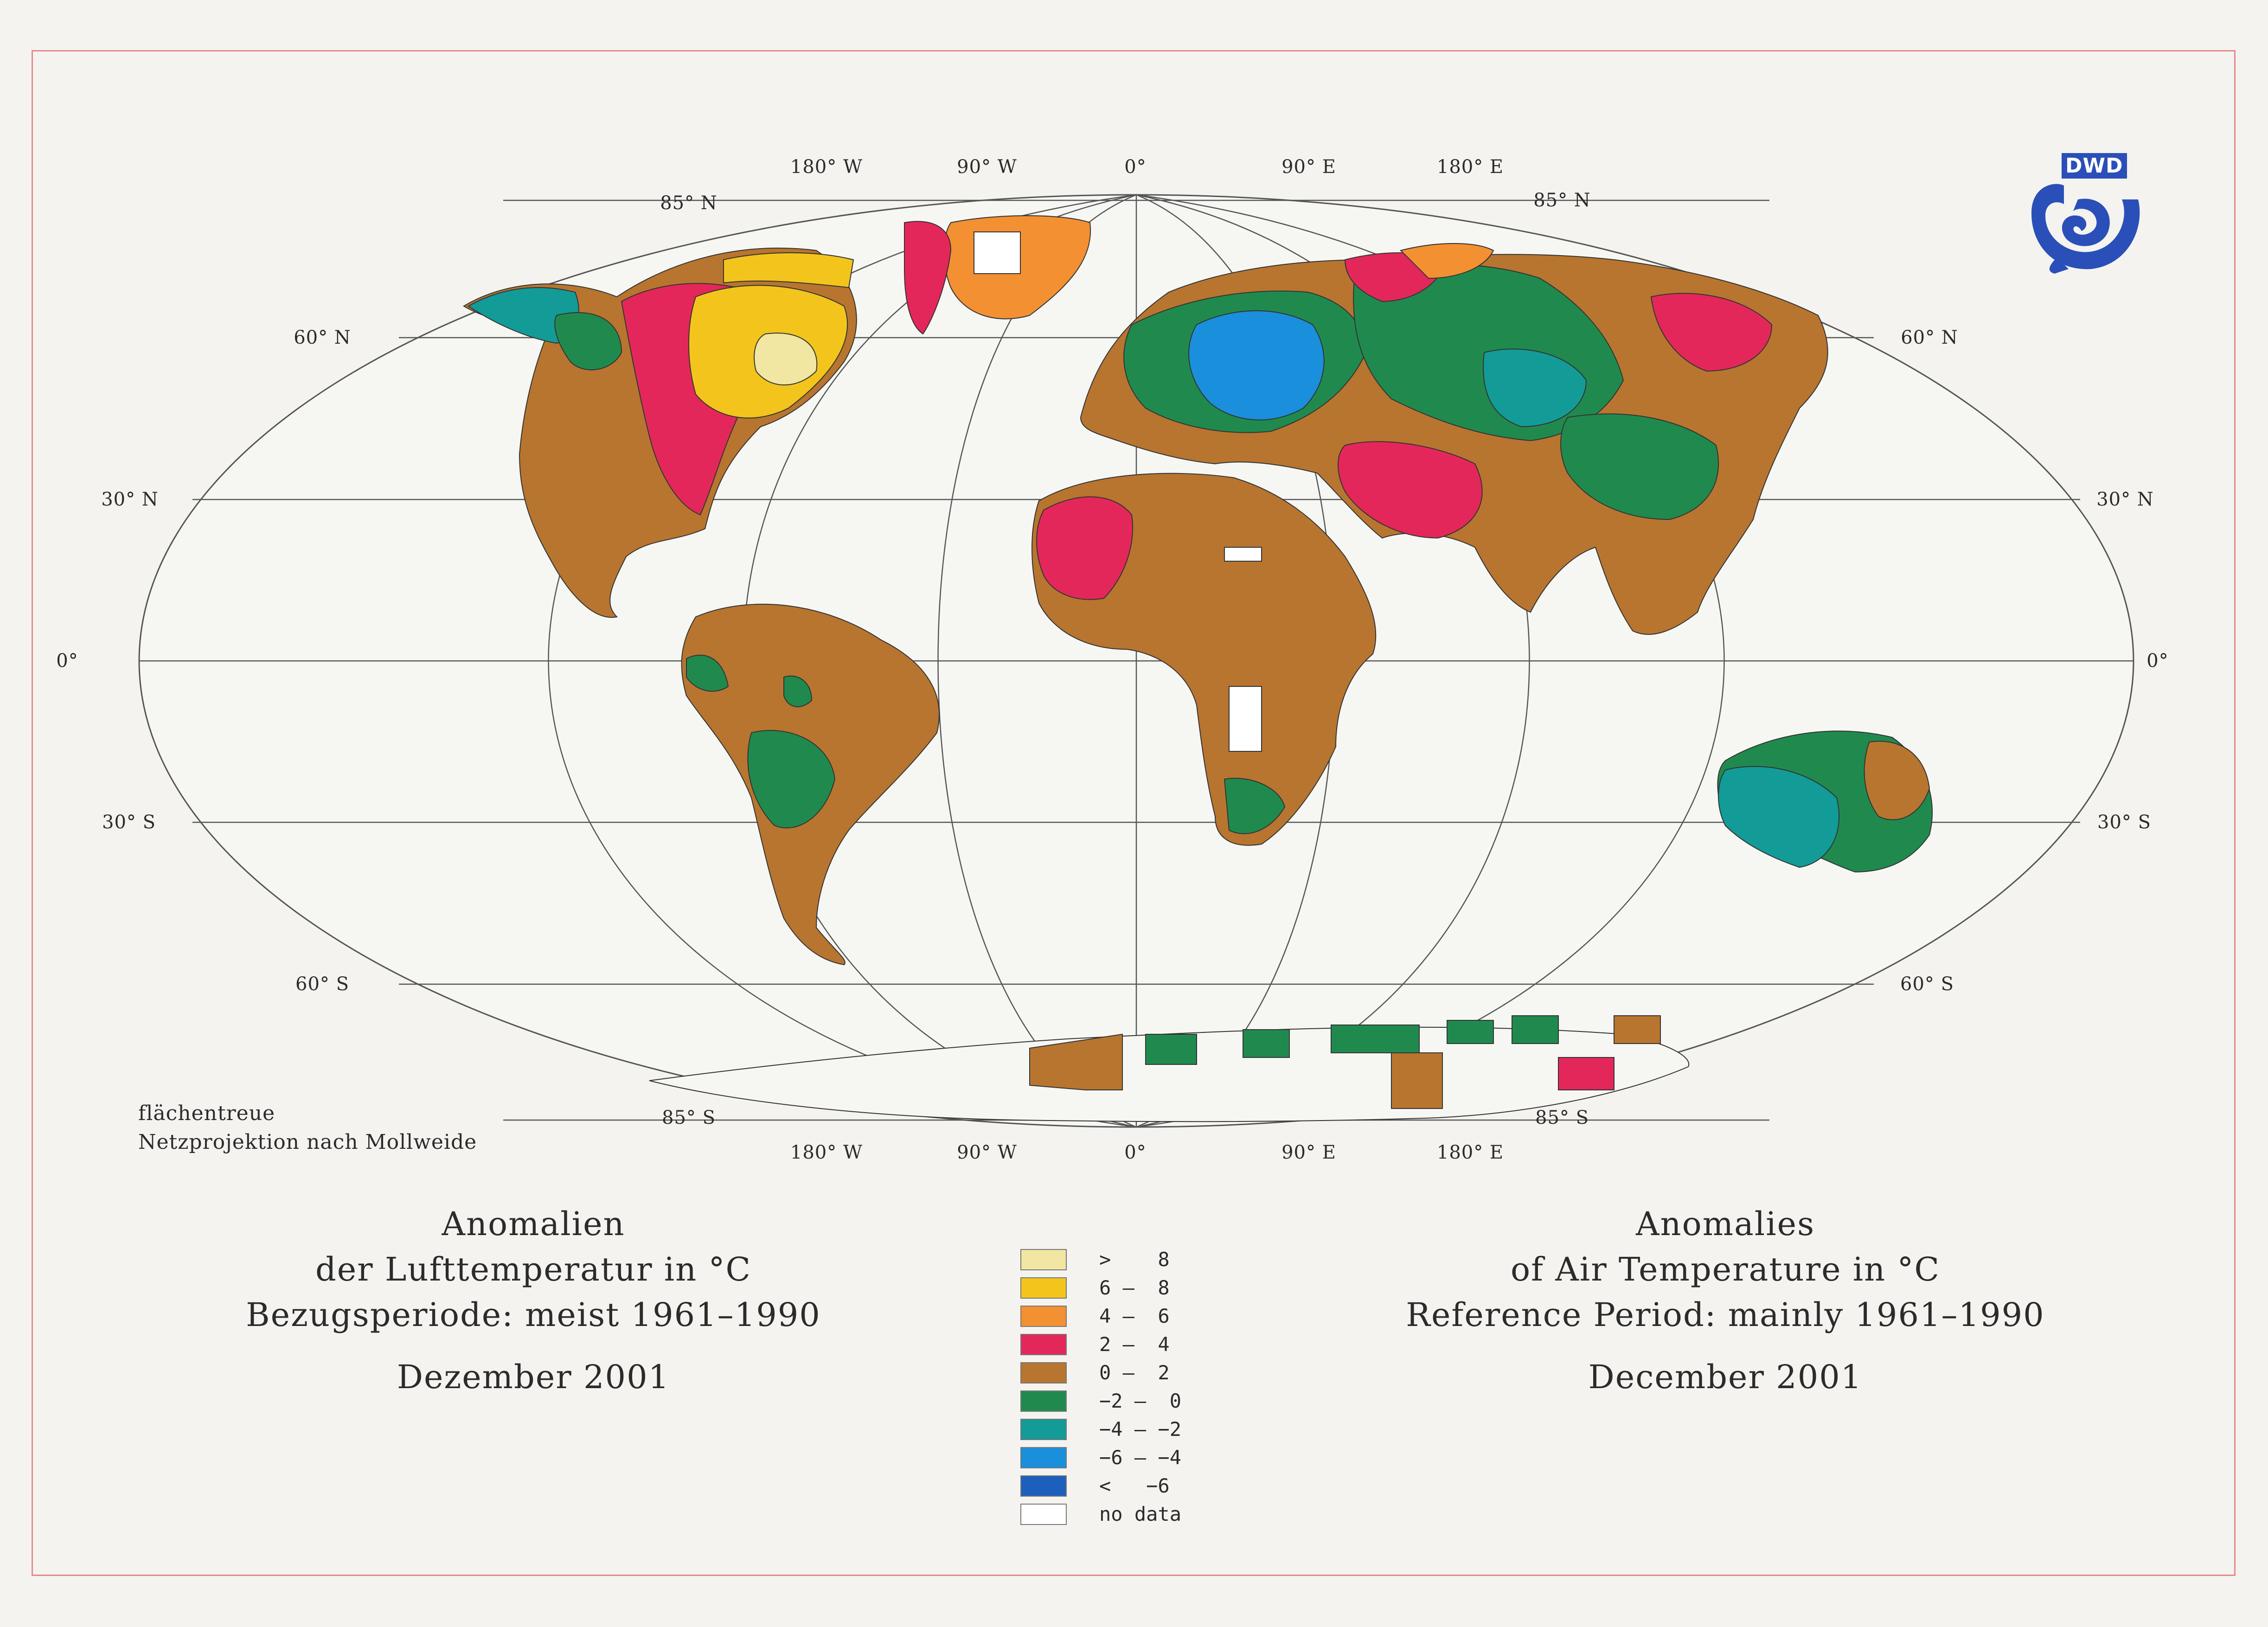 The height and width of the screenshot is (1627, 2268). What do you see at coordinates (1134, 1259) in the screenshot?
I see `legend-label: > 8` at bounding box center [1134, 1259].